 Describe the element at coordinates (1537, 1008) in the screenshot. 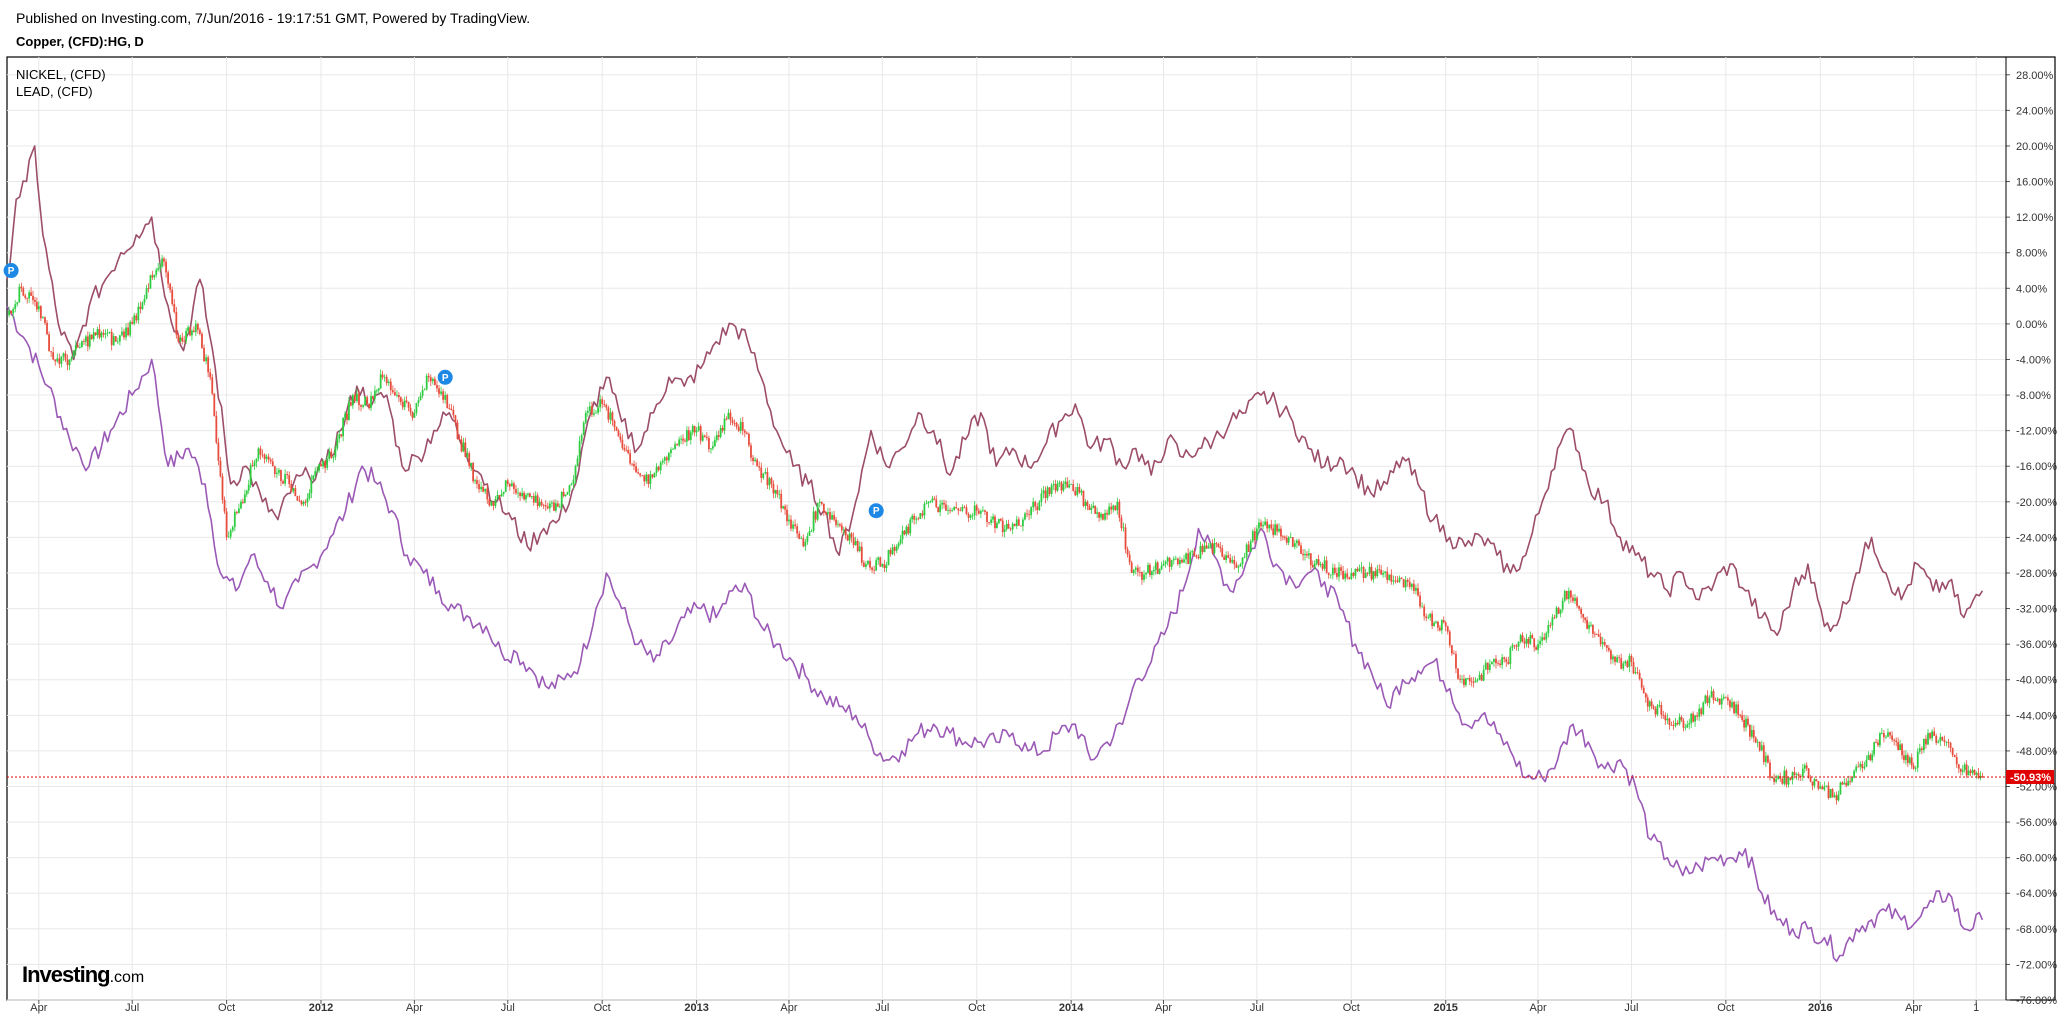

I see `x-tick-label: Apr` at that location.